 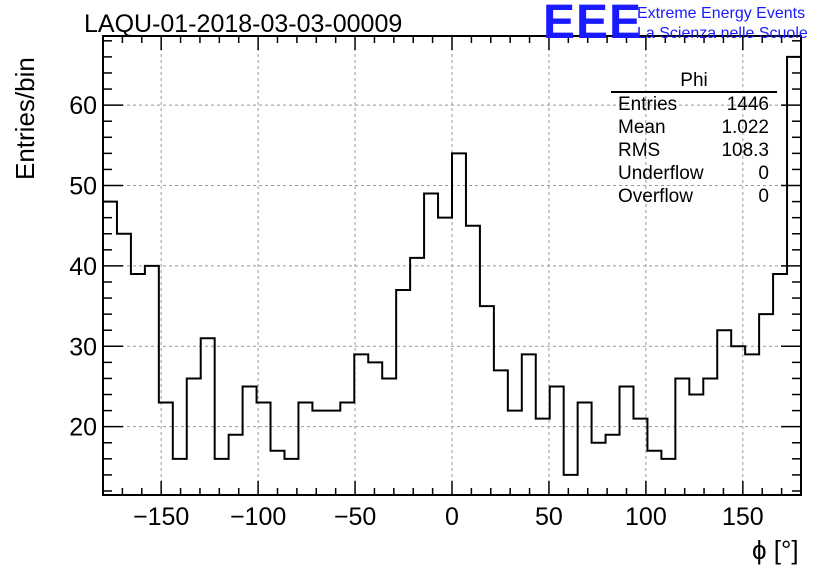 I want to click on stats-row: Overflow 0, so click(x=694, y=196).